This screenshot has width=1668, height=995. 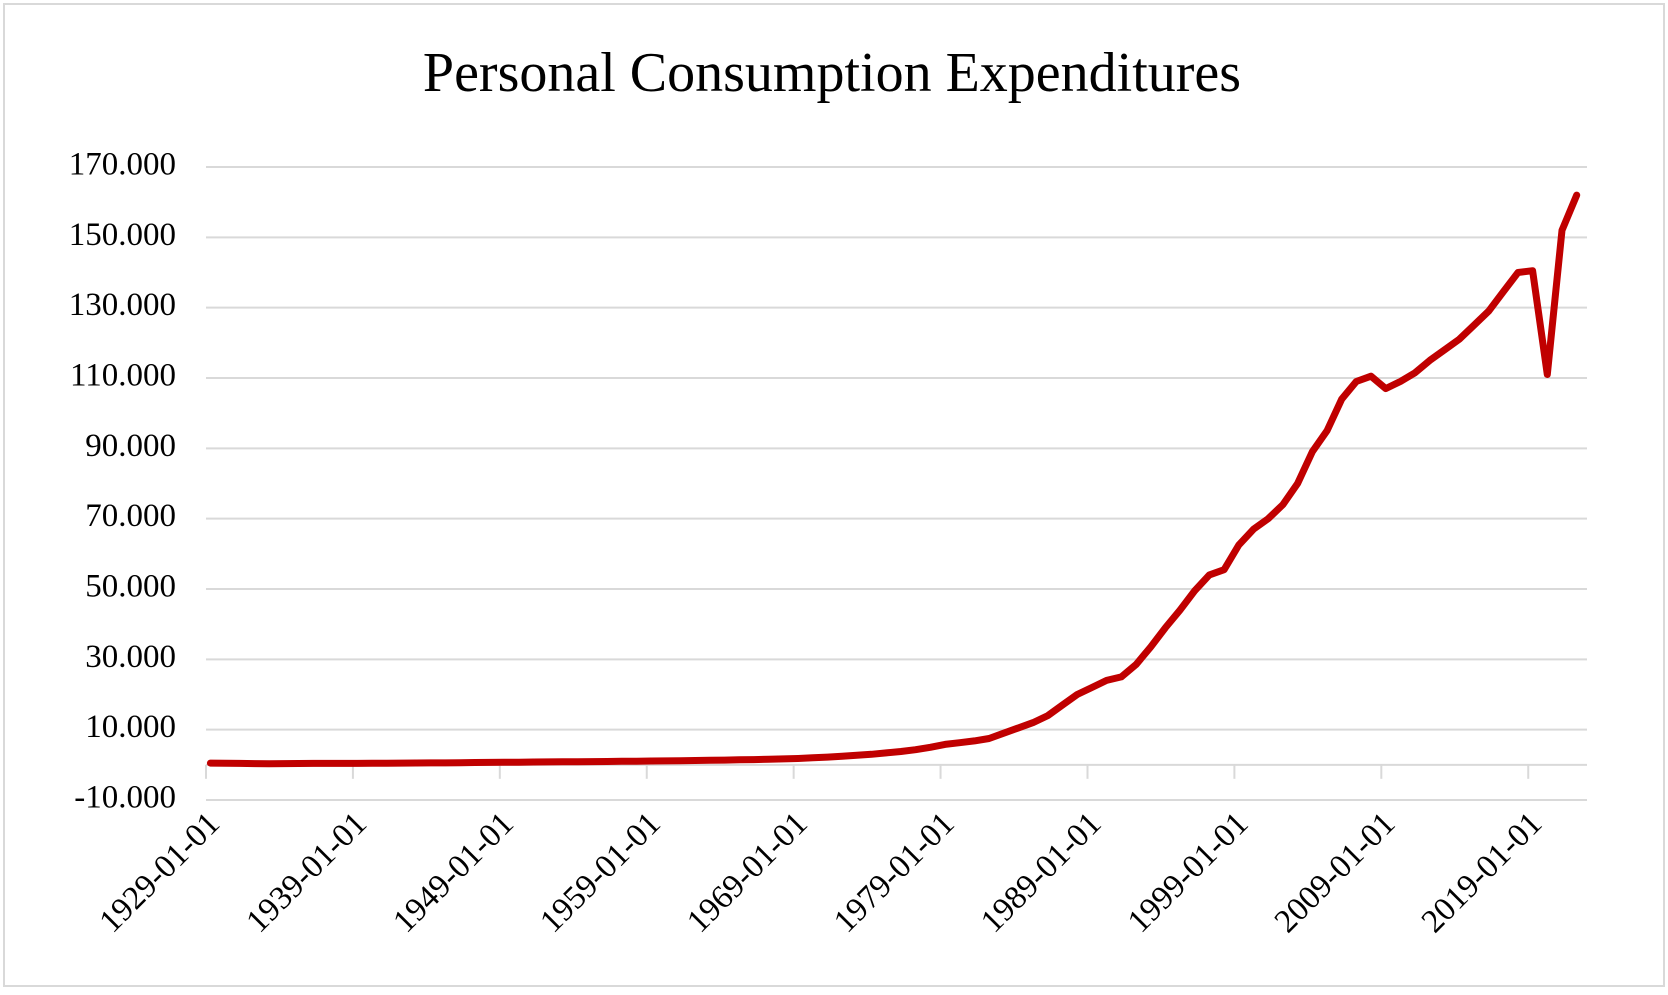 I want to click on y-tick-label: 150.000, so click(x=122, y=235).